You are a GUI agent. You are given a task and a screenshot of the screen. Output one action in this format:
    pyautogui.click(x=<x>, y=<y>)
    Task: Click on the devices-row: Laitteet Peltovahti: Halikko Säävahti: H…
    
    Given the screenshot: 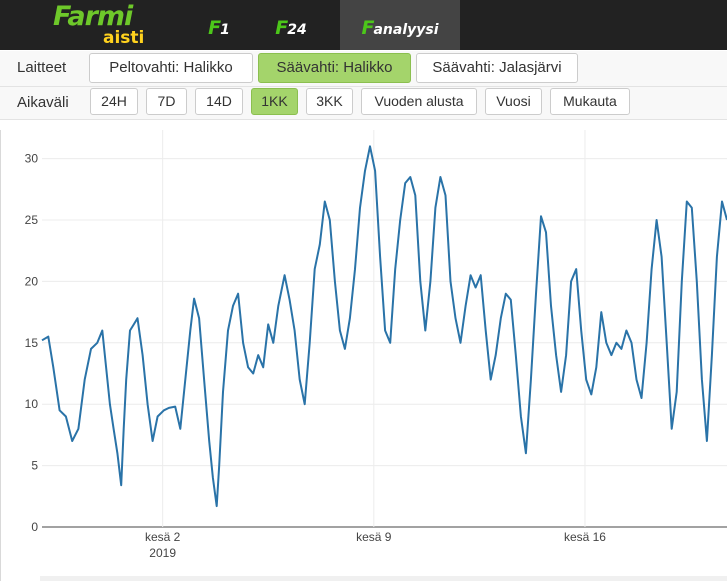 What is the action you would take?
    pyautogui.click(x=363, y=69)
    